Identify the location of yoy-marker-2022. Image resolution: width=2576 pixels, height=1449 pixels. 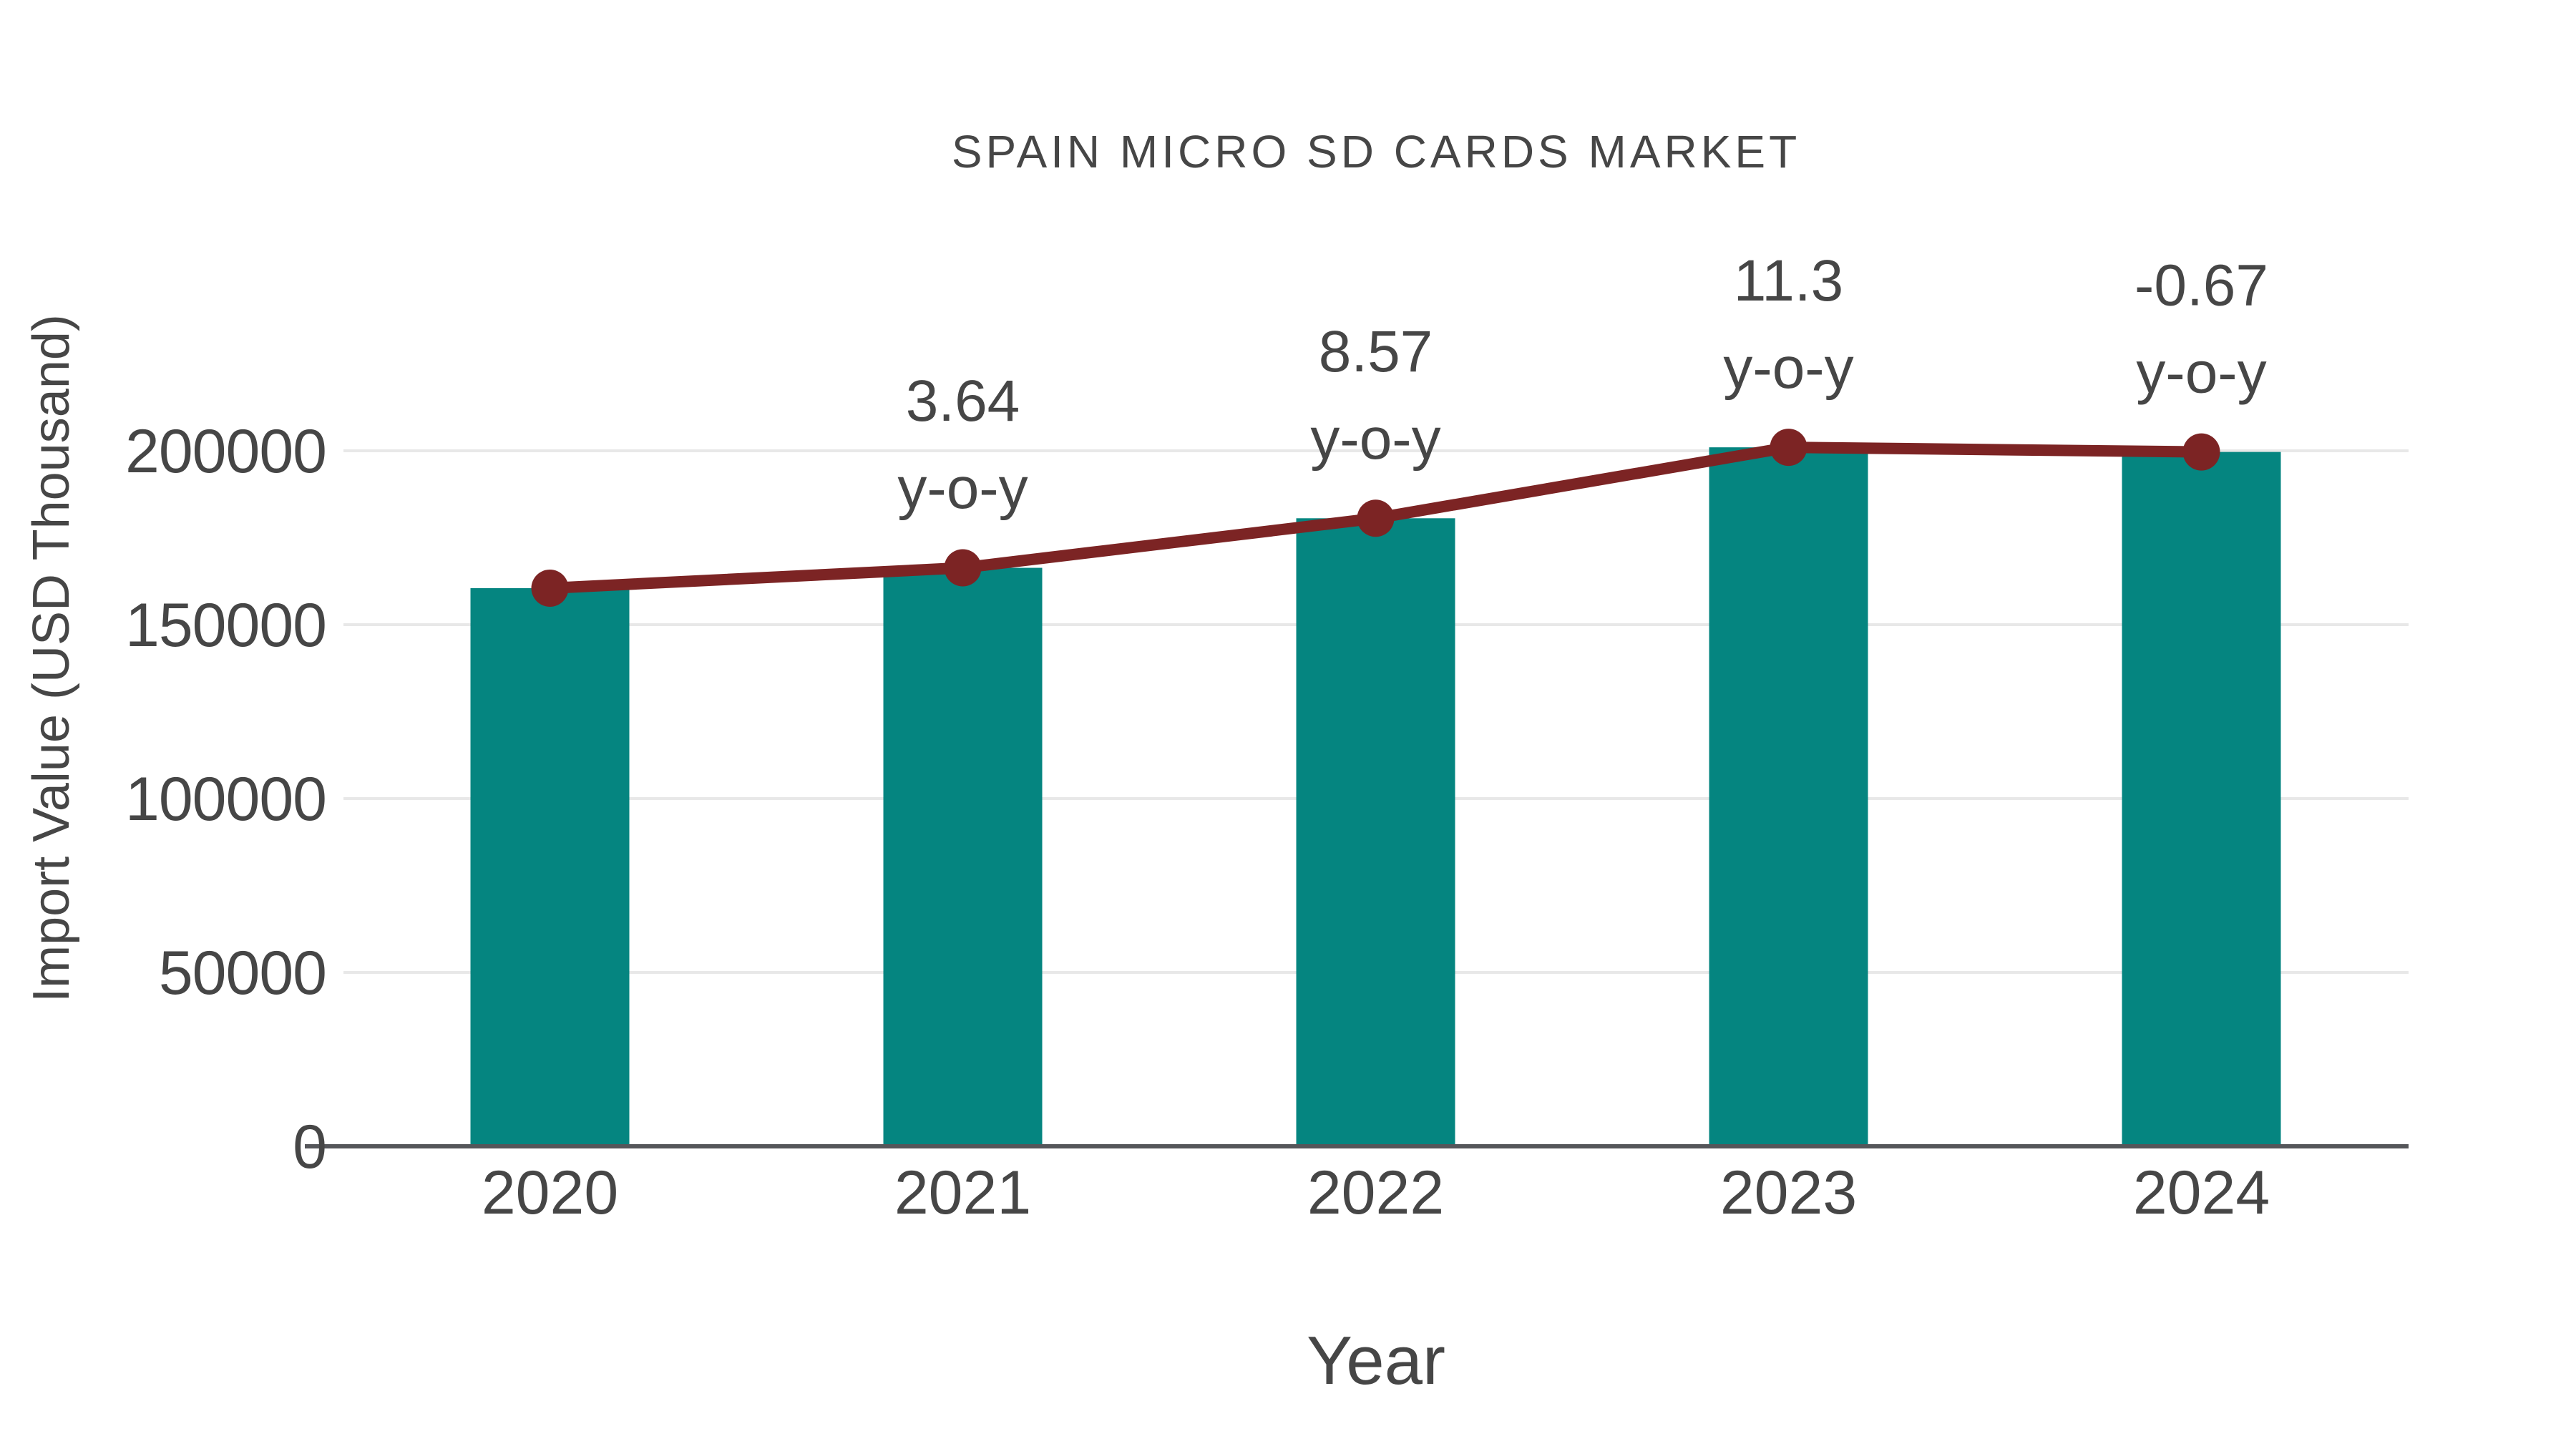
(1376, 518).